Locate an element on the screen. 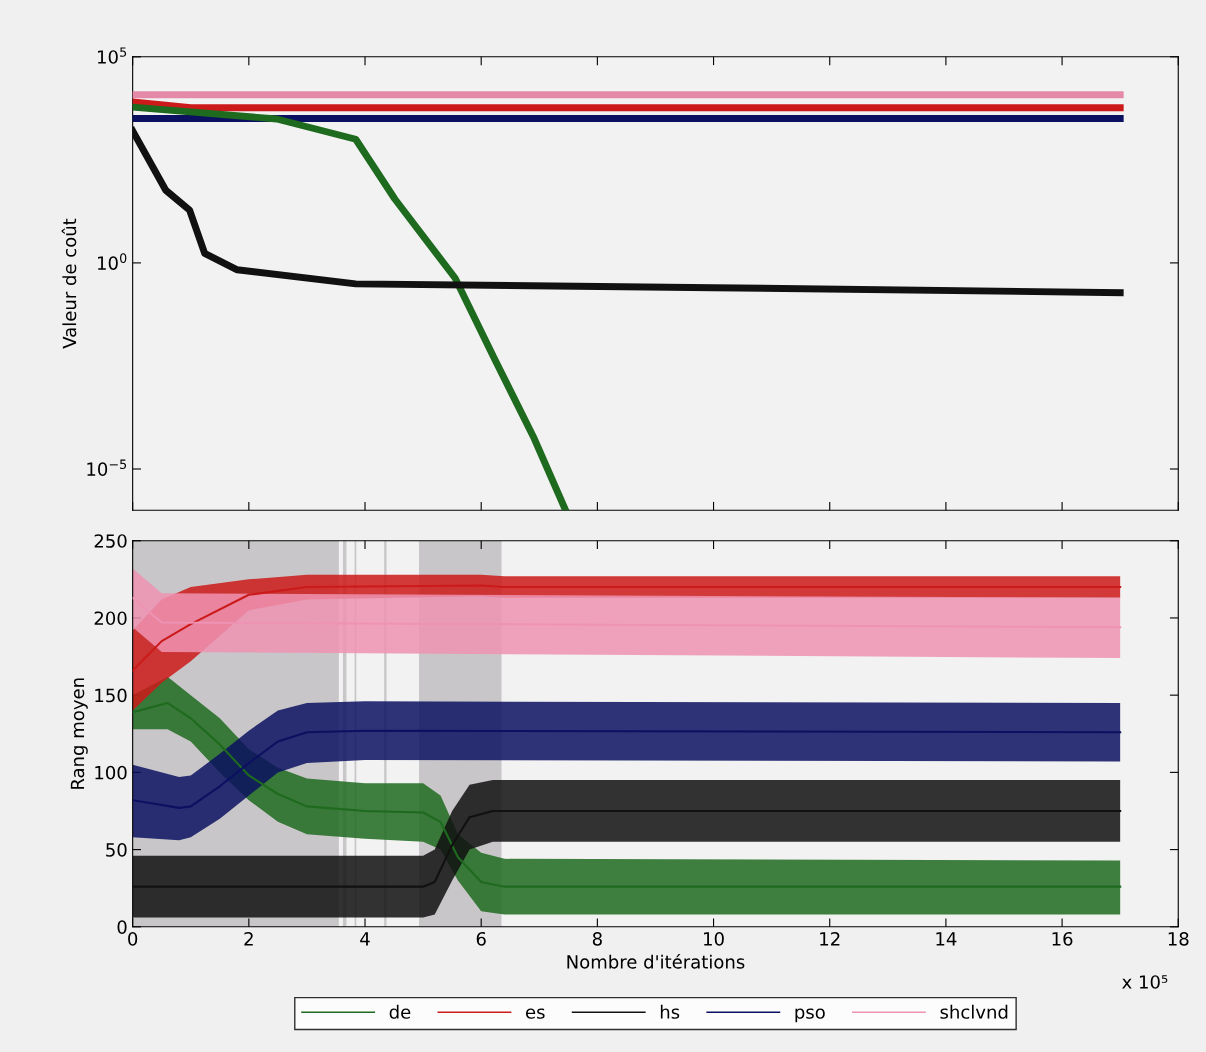  x-tick-label: 14 is located at coordinates (946, 939).